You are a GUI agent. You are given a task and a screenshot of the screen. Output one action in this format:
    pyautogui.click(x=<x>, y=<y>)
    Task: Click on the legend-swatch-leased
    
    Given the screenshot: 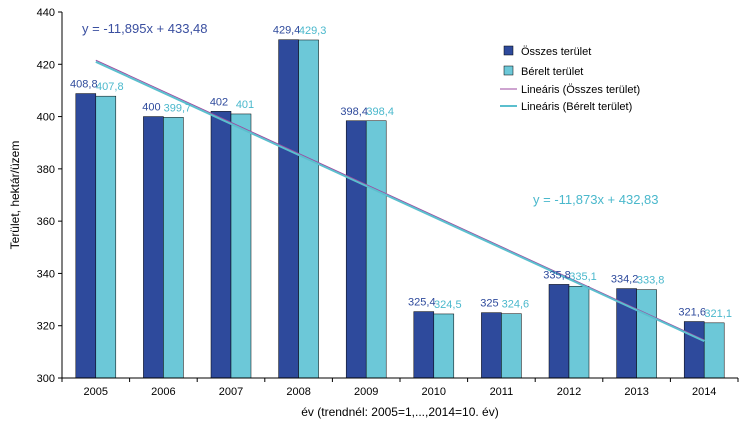 What is the action you would take?
    pyautogui.click(x=508, y=70)
    